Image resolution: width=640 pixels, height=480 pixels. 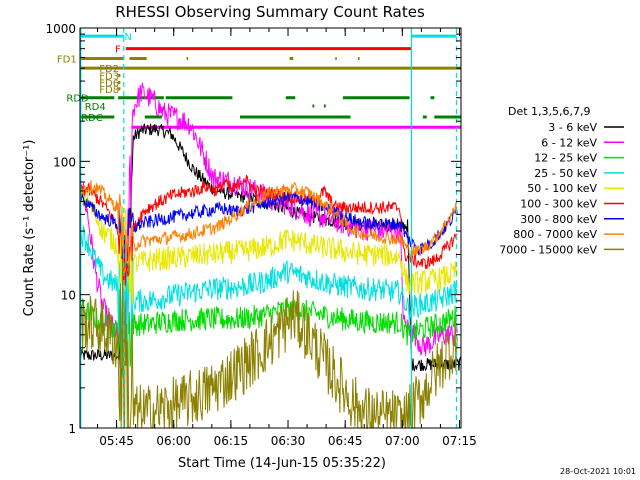 What do you see at coordinates (60, 29) in the screenshot?
I see `y-tick-label-1000: 1000` at bounding box center [60, 29].